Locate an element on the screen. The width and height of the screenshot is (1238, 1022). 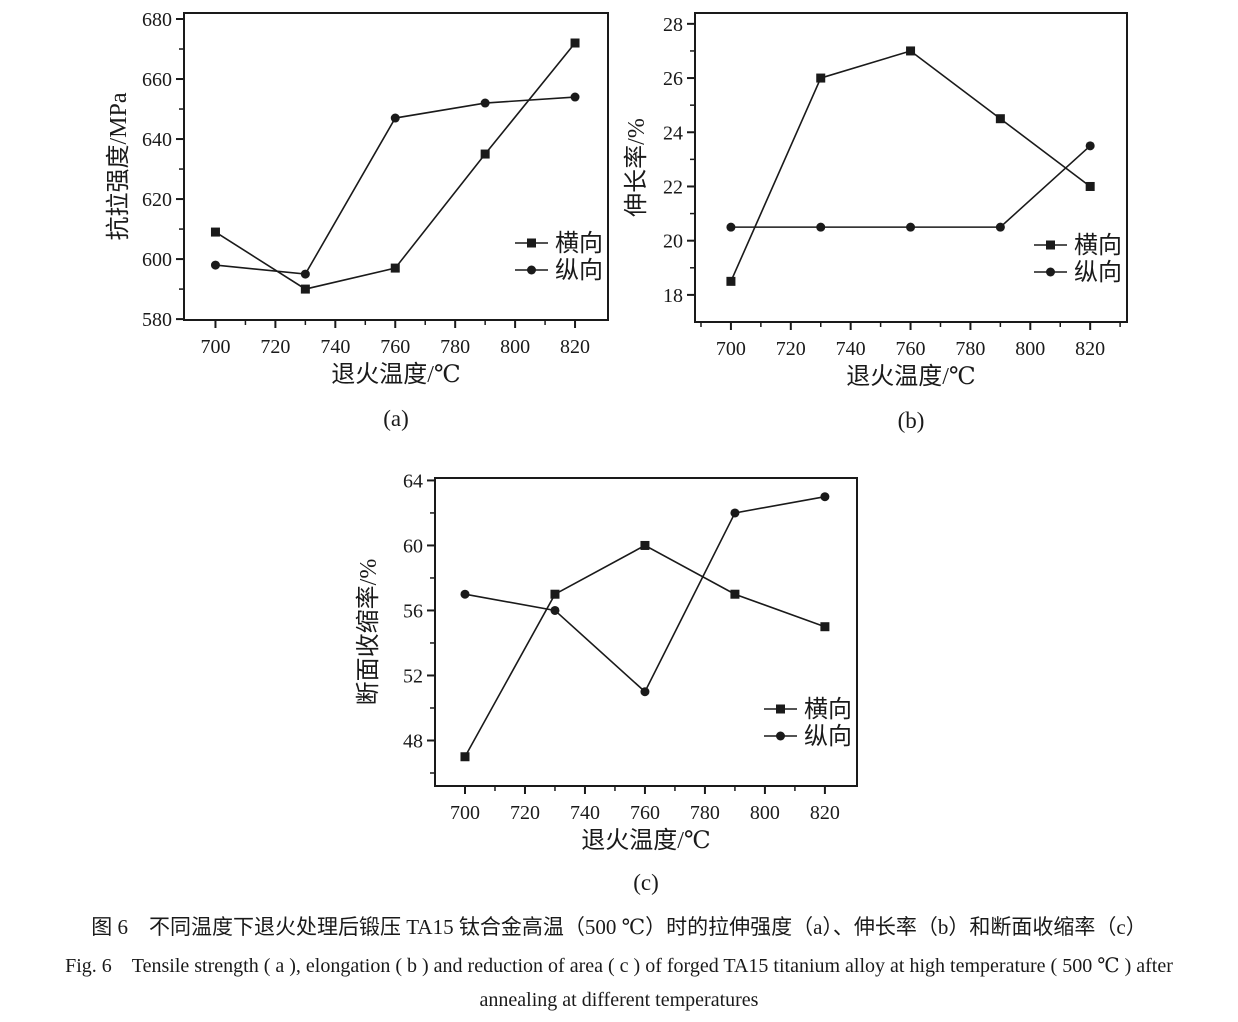
y-tick-label: 18 is located at coordinates (673, 296).